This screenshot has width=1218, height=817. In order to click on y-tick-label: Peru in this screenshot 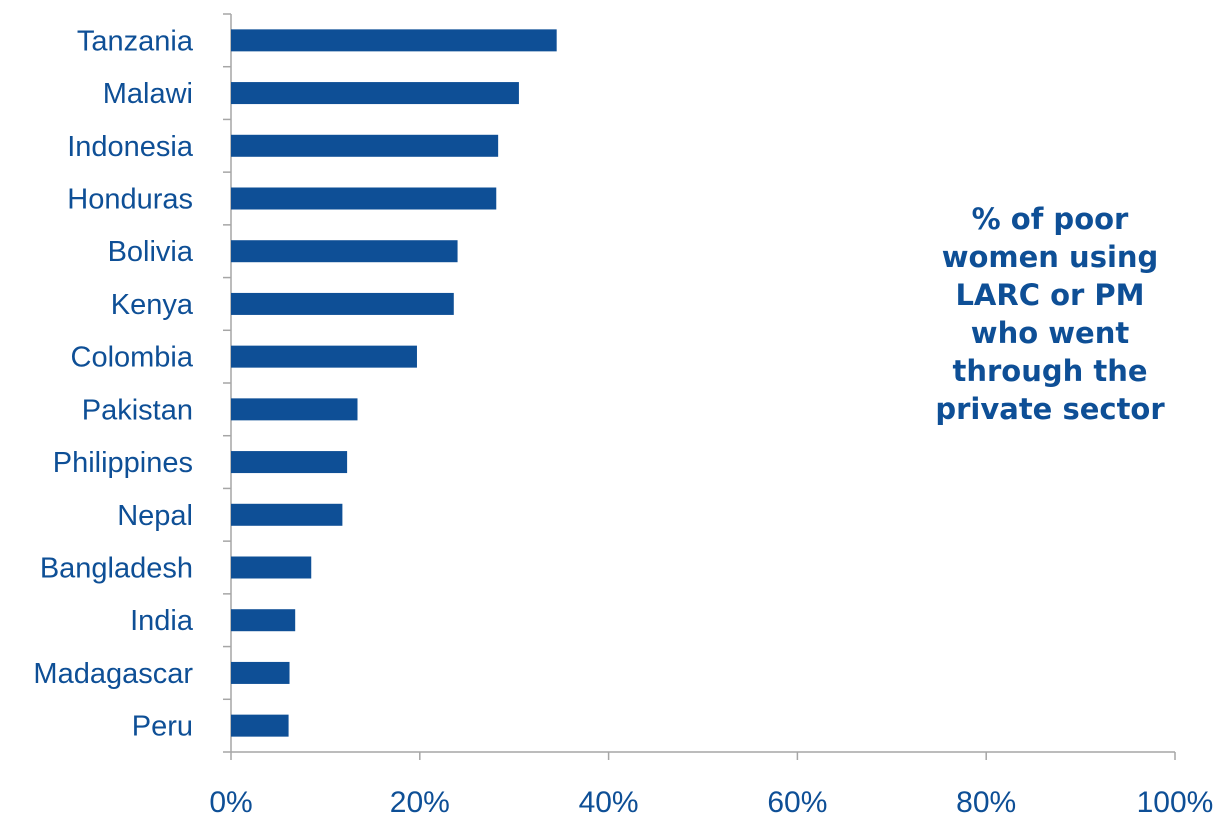, I will do `click(162, 727)`.